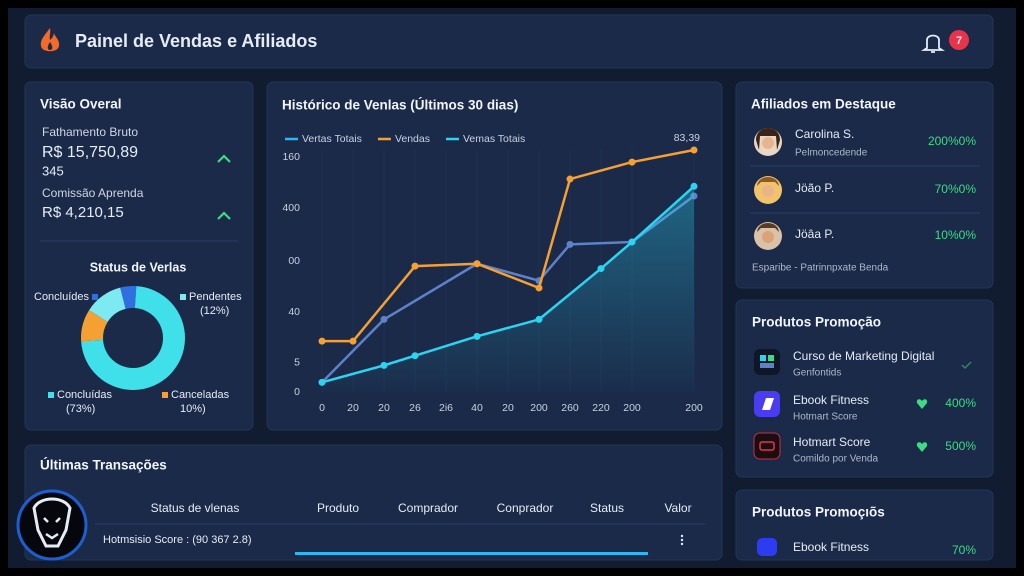 The width and height of the screenshot is (1024, 576). What do you see at coordinates (294, 261) in the screenshot?
I see `y-tick-label: 00` at bounding box center [294, 261].